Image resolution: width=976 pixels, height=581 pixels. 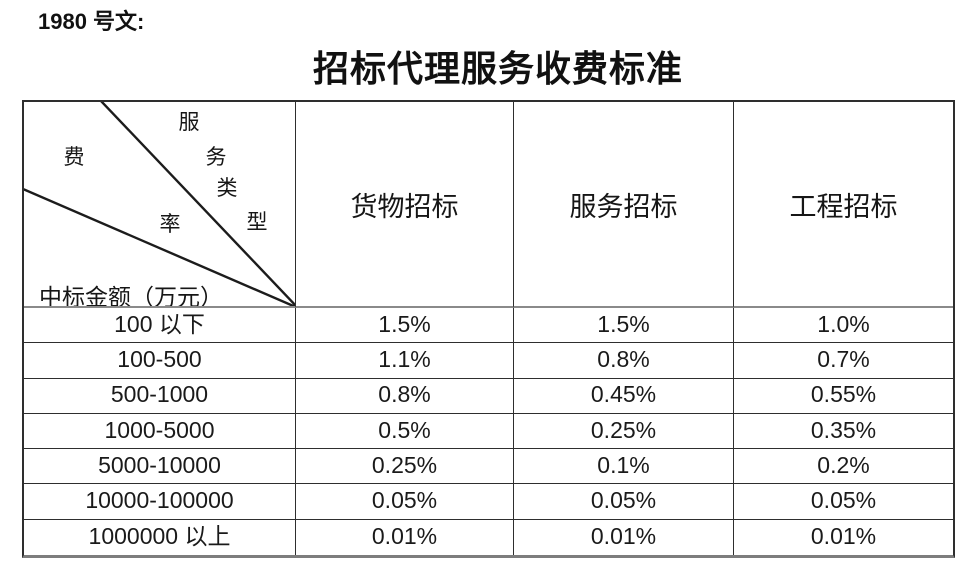 What do you see at coordinates (159, 358) in the screenshot?
I see `row-range-label: 100-500` at bounding box center [159, 358].